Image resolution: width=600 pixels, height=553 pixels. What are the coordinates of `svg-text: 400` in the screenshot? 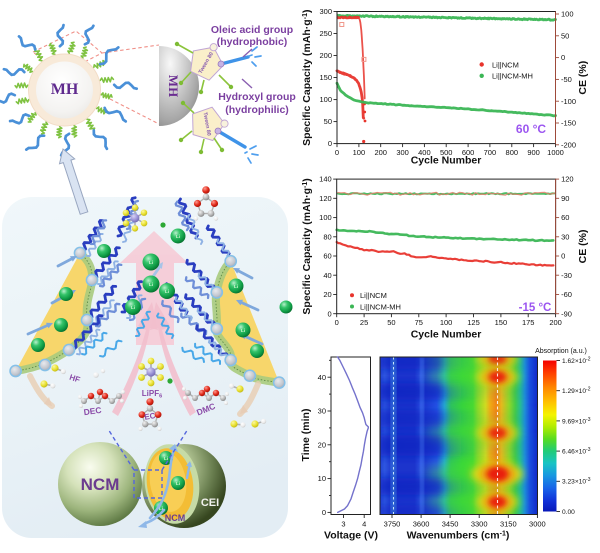 It's located at (424, 152).